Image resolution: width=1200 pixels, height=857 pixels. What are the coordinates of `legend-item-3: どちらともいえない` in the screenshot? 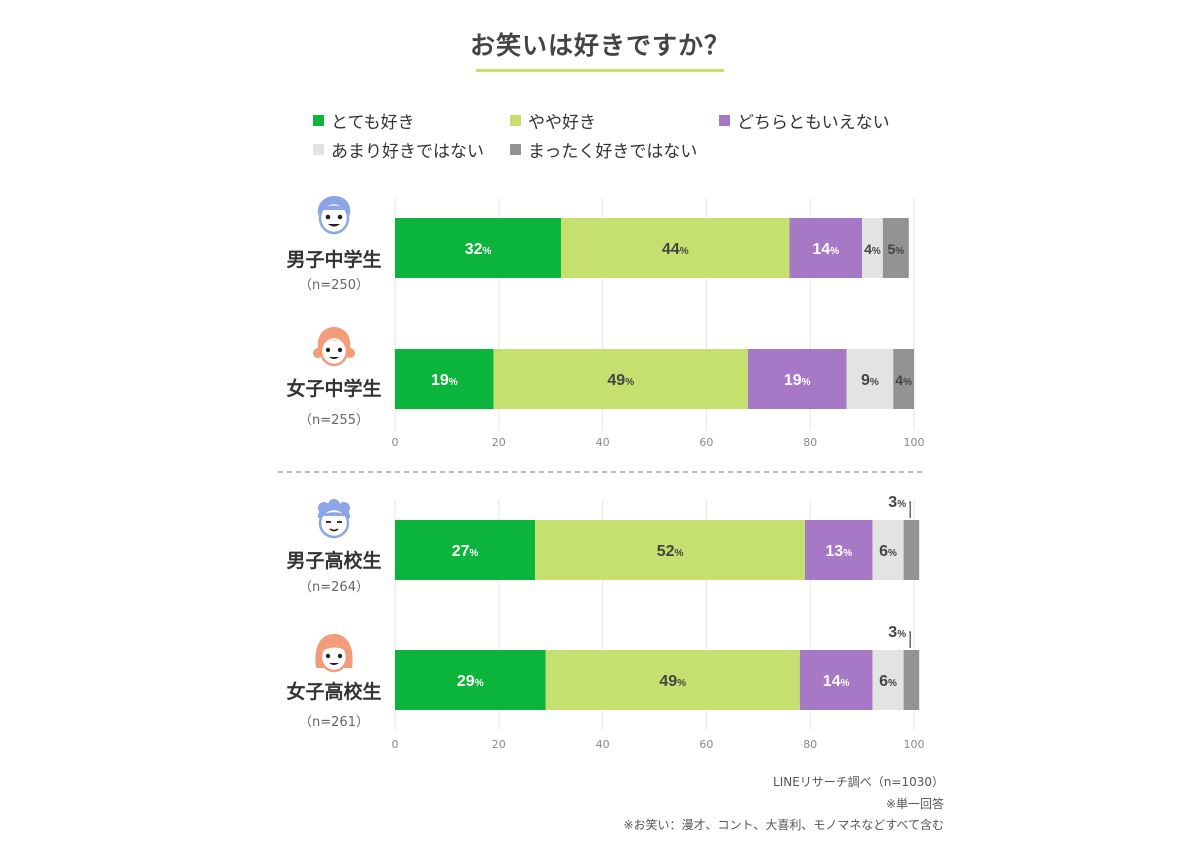 It's located at (804, 120).